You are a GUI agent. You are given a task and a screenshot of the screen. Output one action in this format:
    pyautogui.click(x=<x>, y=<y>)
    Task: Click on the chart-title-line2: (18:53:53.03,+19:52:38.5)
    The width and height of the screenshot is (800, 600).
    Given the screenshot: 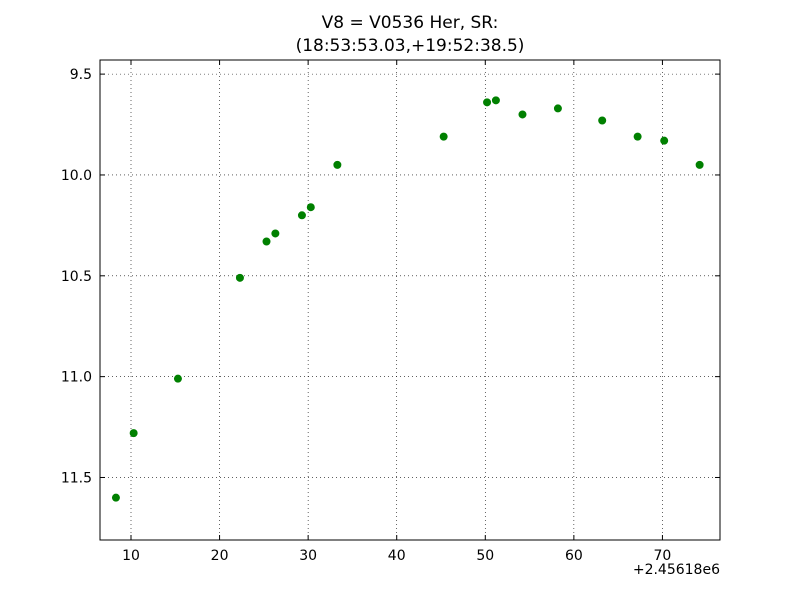 What is the action you would take?
    pyautogui.click(x=410, y=46)
    